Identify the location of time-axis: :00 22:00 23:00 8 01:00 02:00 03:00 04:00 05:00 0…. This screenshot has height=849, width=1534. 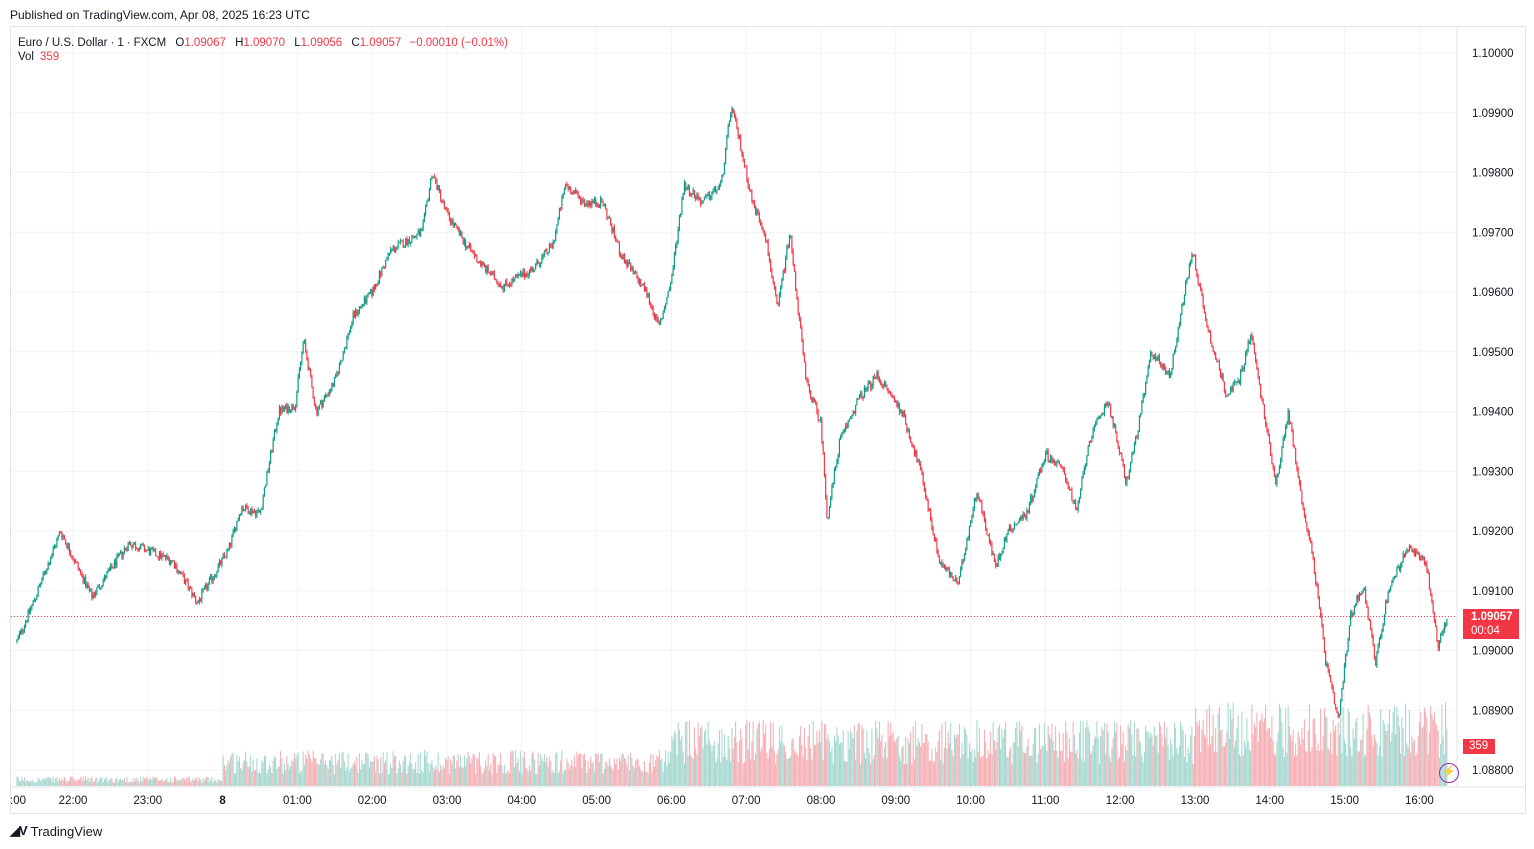
(722, 801).